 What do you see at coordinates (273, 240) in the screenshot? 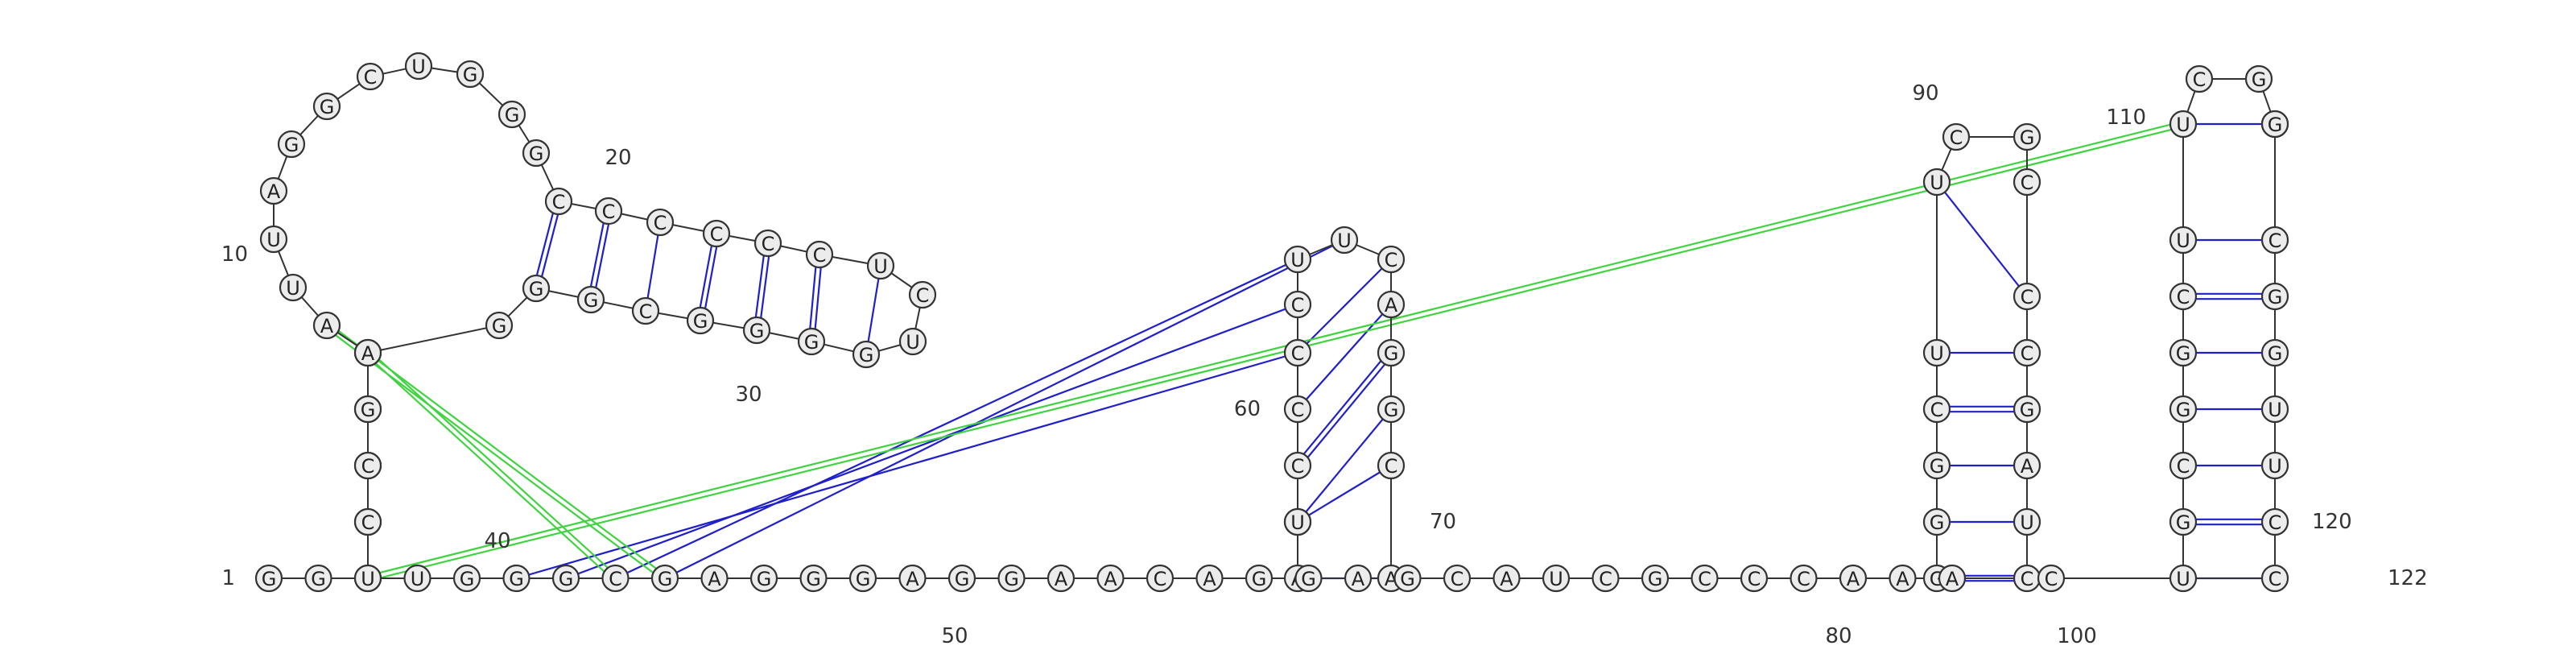
I see `nucleotide-10: U` at bounding box center [273, 240].